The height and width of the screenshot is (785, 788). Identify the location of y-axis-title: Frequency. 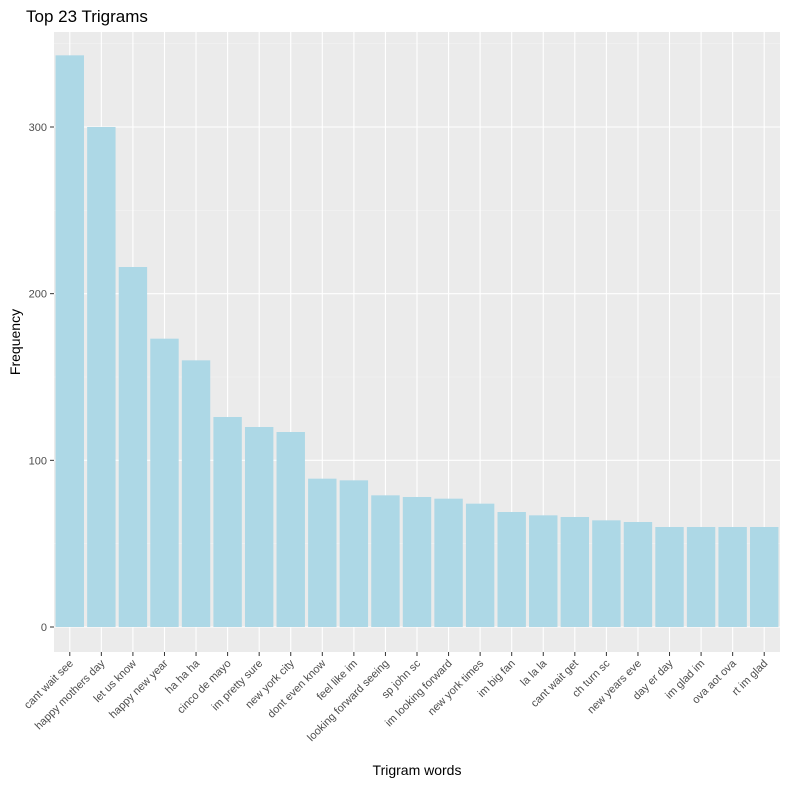
(15, 342).